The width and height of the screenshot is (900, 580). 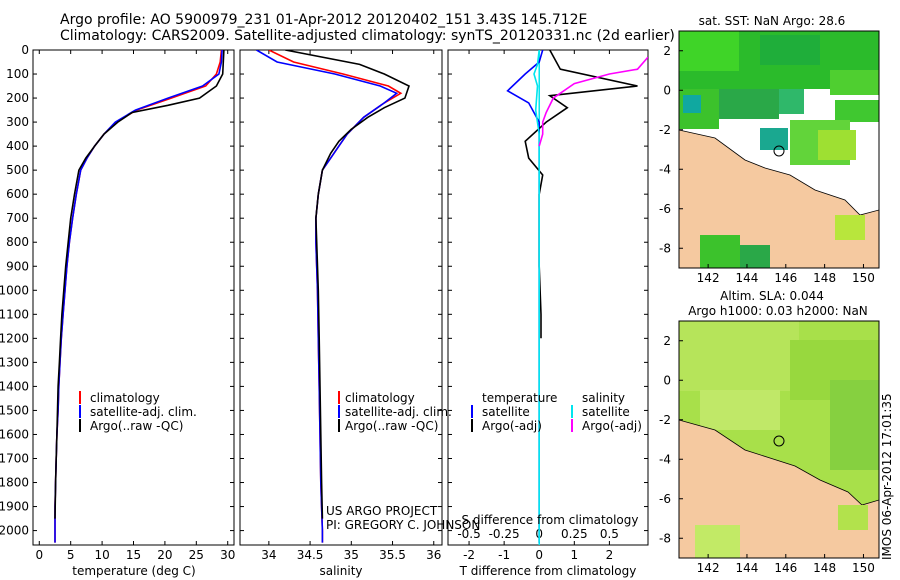 What do you see at coordinates (548, 571) in the screenshot?
I see `difference-xlabel: T difference from climatology` at bounding box center [548, 571].